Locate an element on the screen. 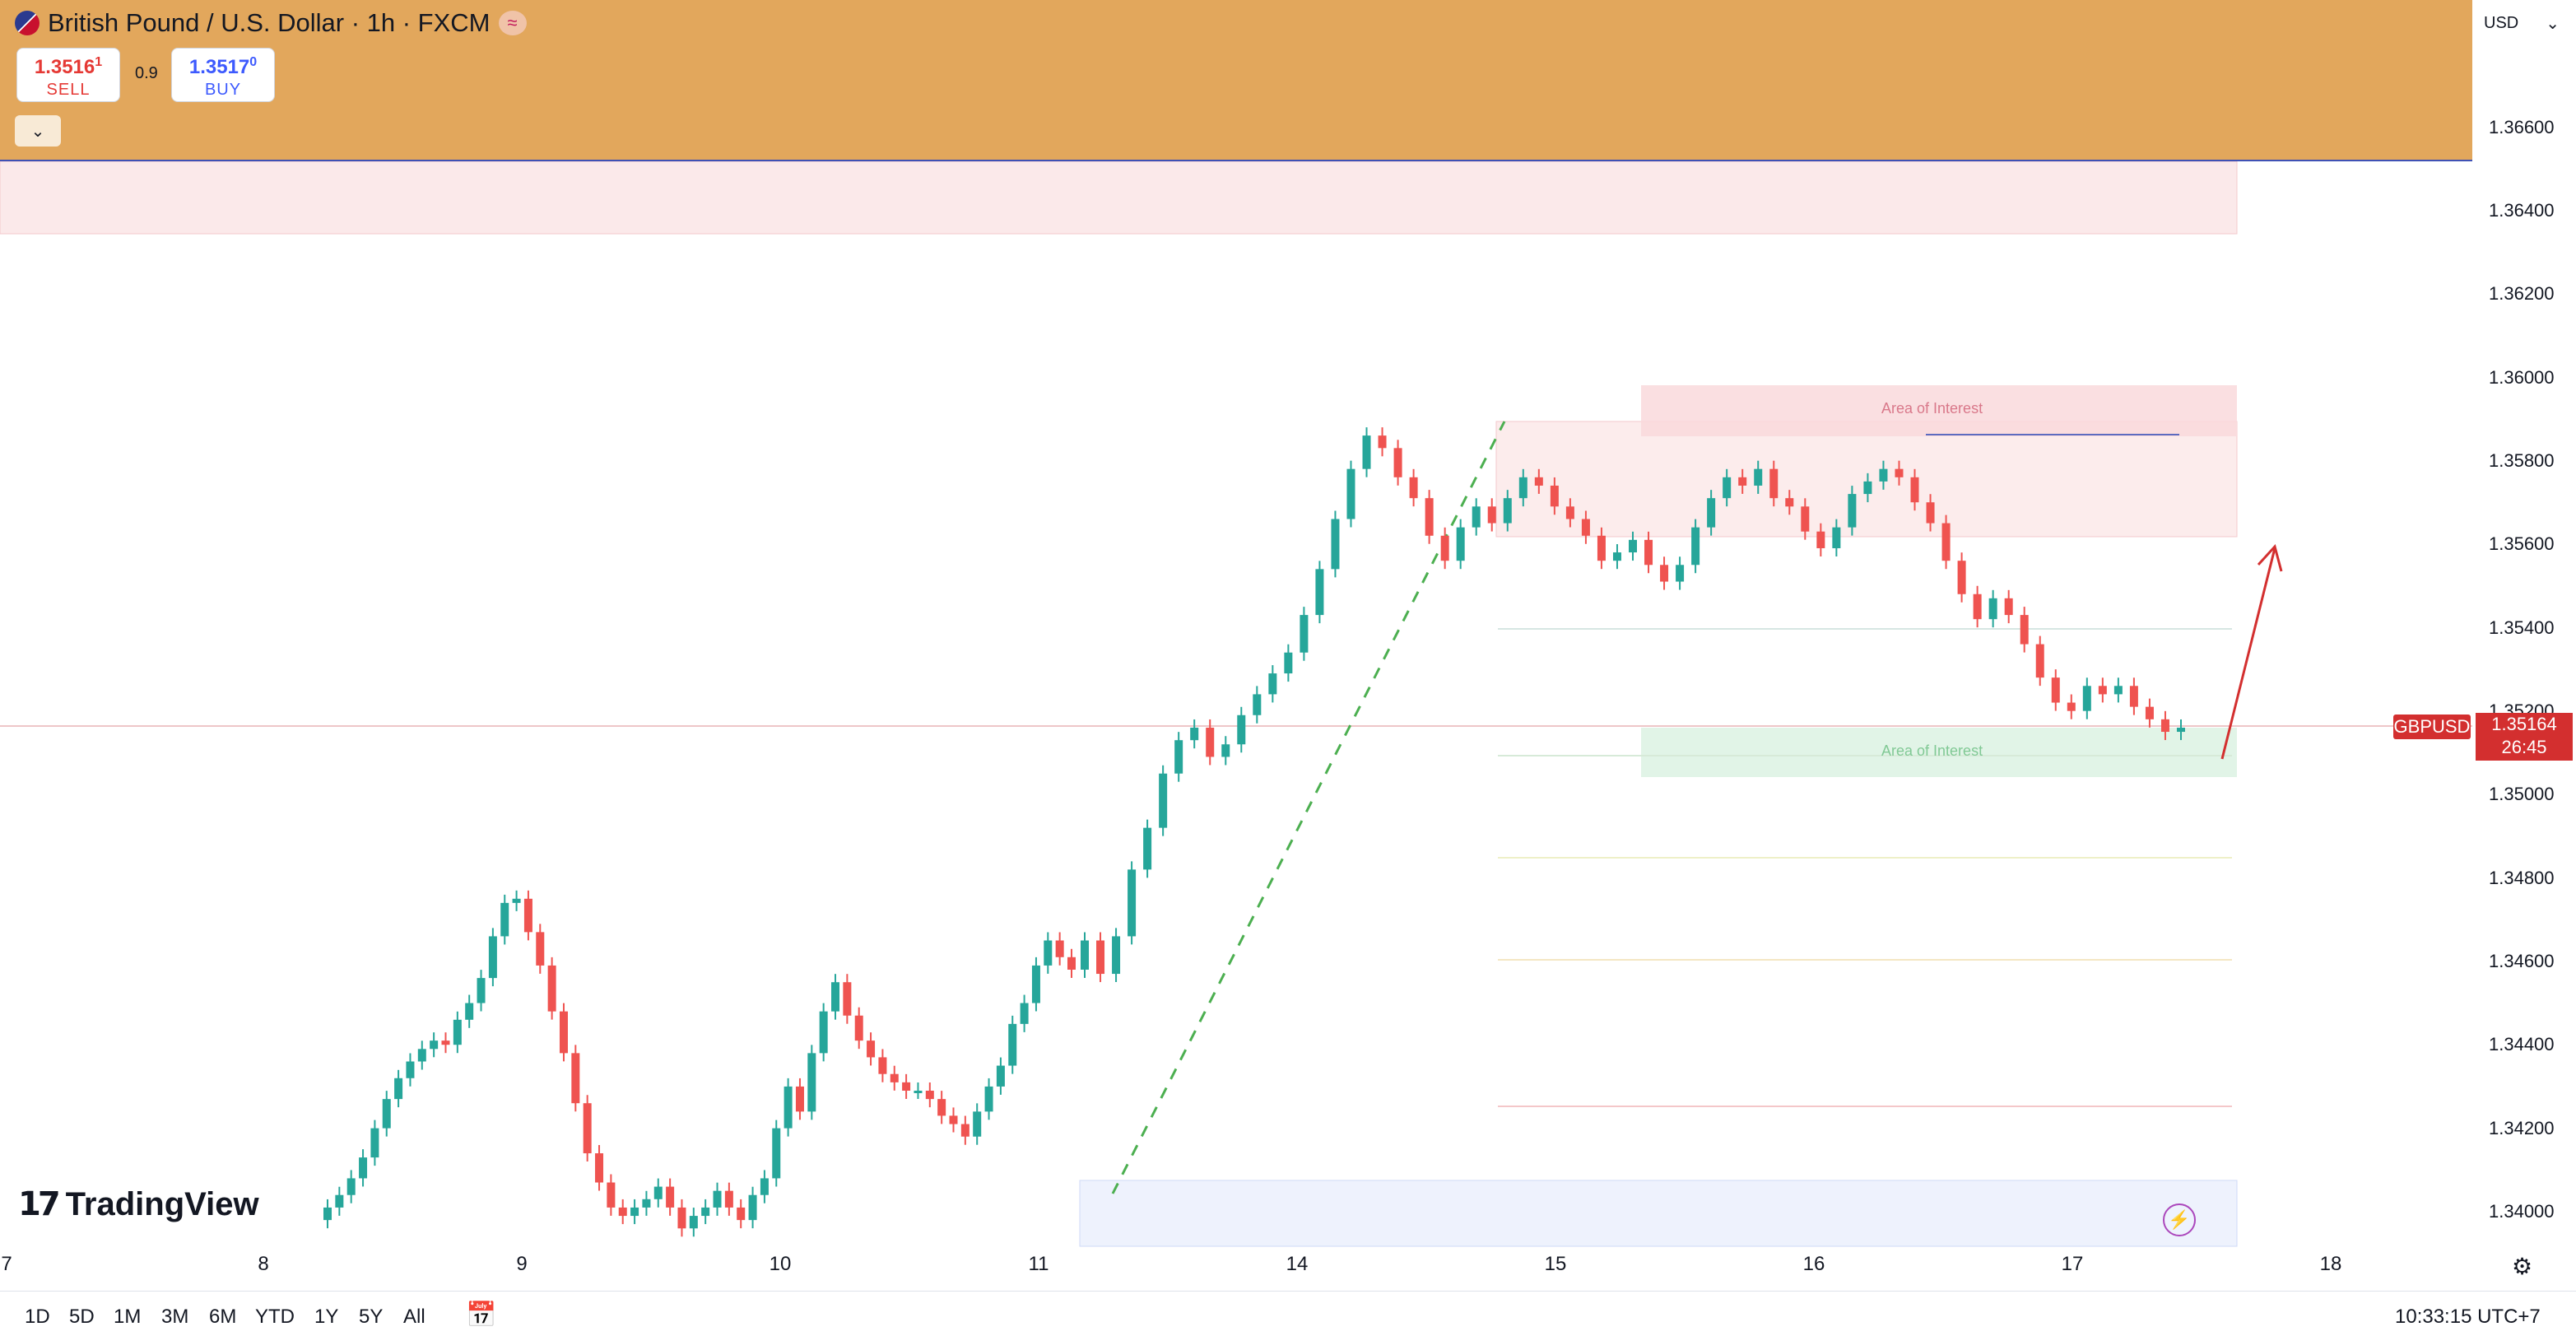  time-axis-label: 14 is located at coordinates (1297, 1264).